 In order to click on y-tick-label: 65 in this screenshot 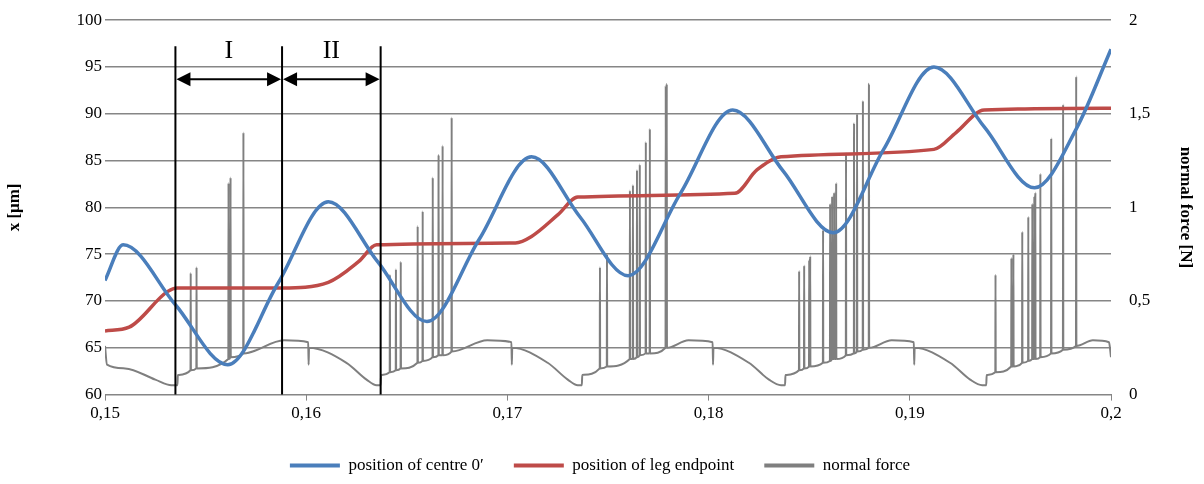, I will do `click(93, 347)`.